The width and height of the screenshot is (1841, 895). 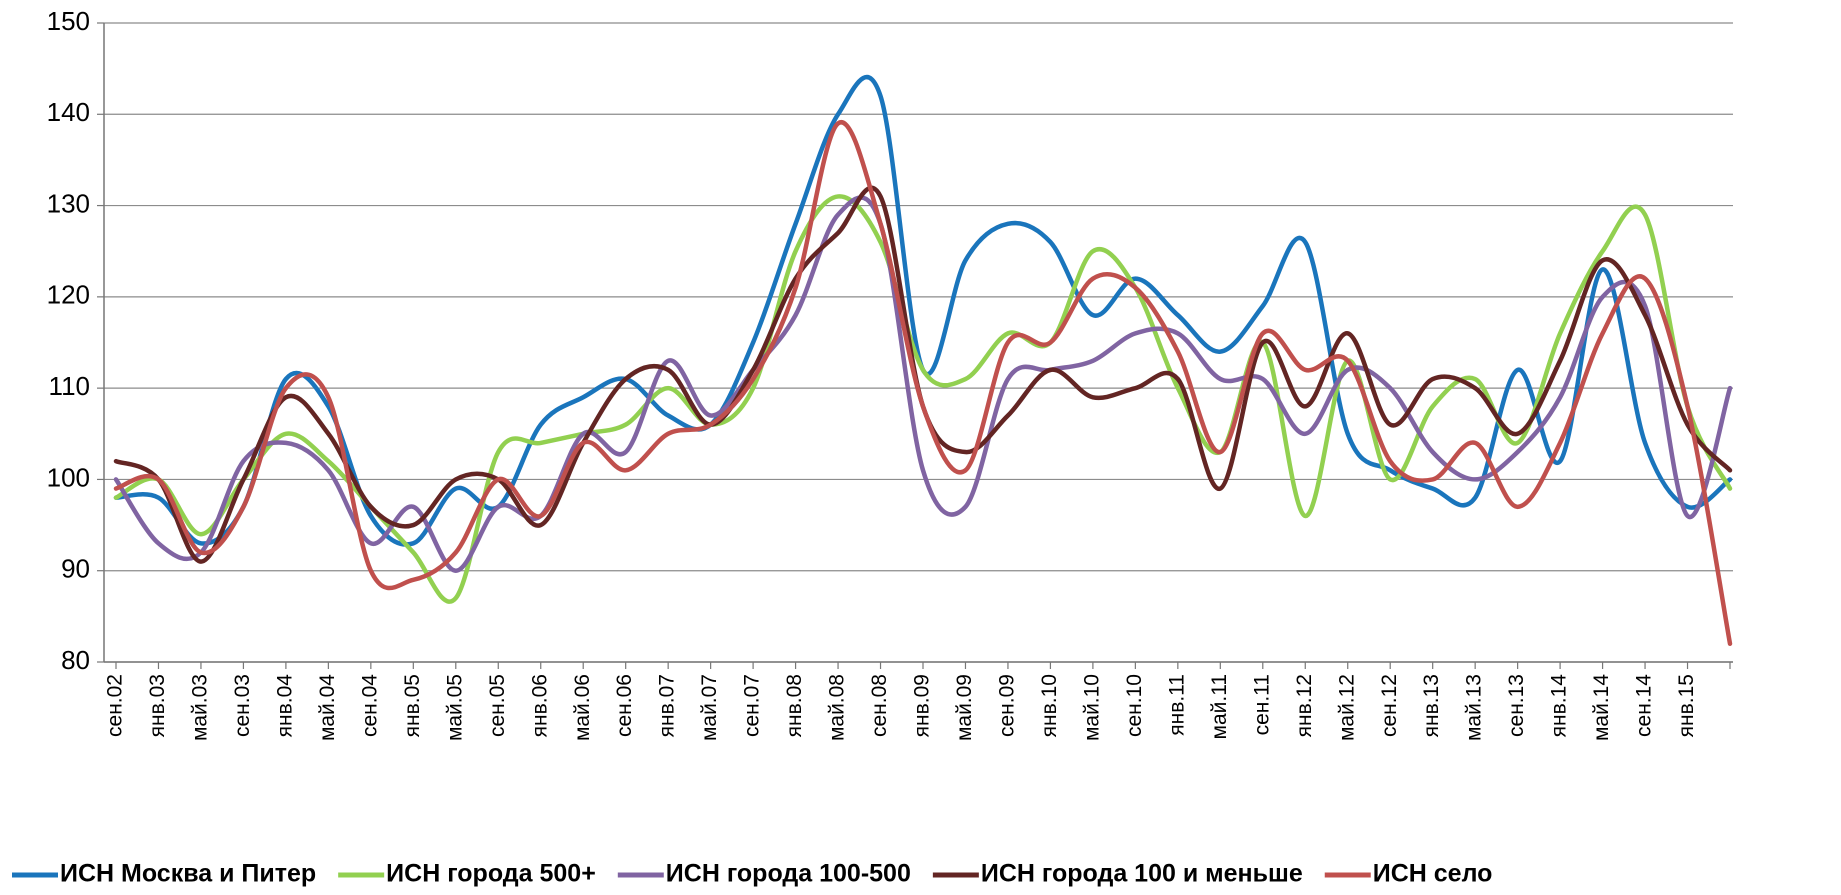 What do you see at coordinates (1091, 707) in the screenshot?
I see `x-tick-label: май.10` at bounding box center [1091, 707].